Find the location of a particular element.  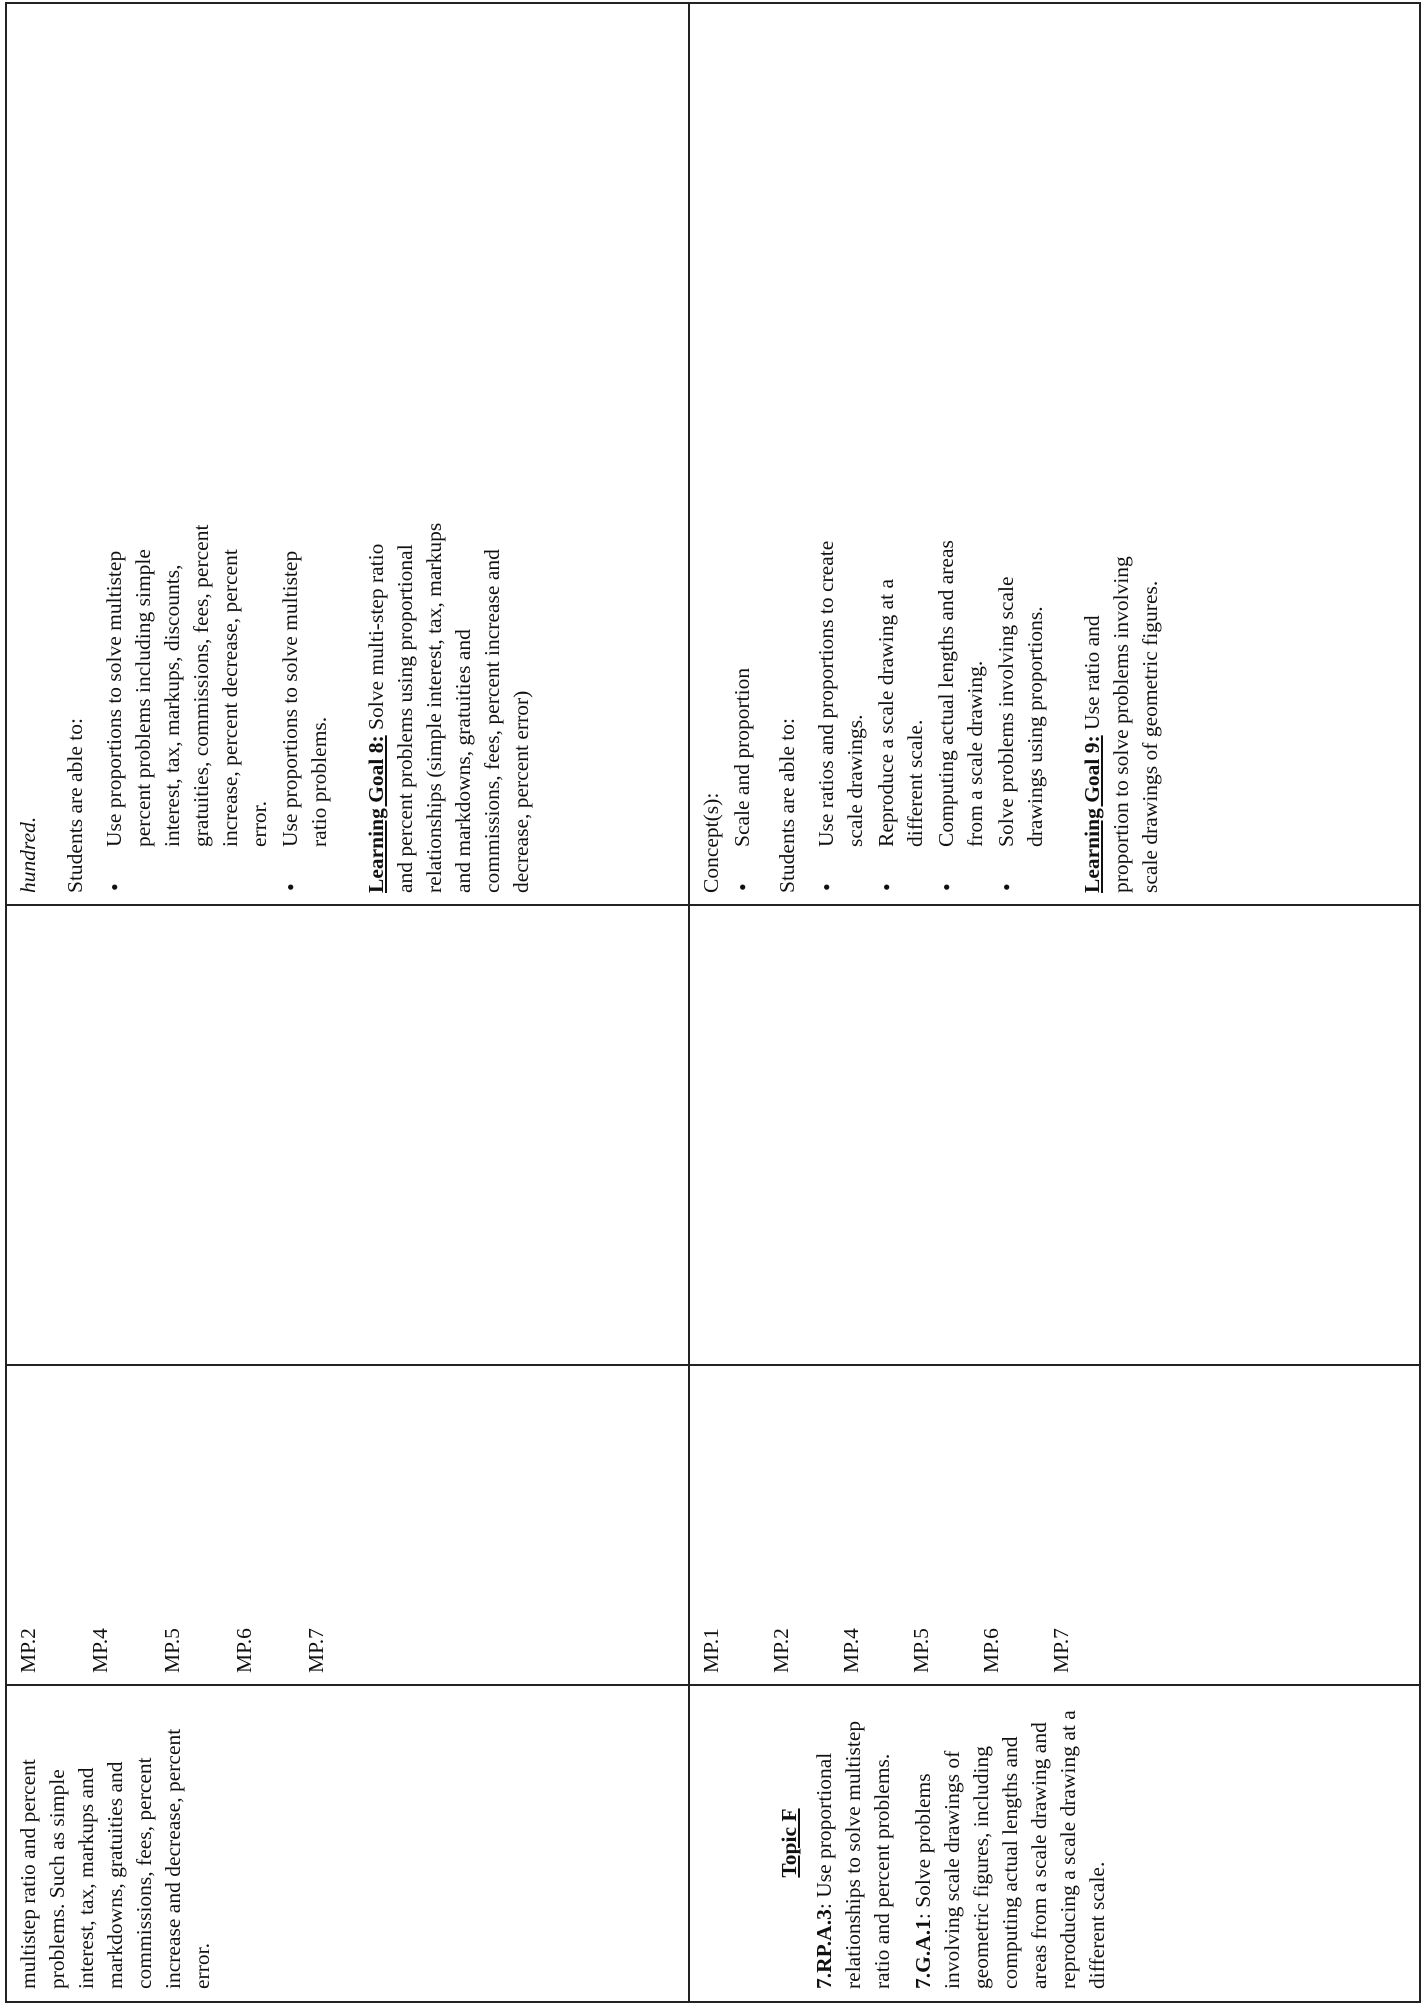

practice-item: MP.1 is located at coordinates (711, 1650).